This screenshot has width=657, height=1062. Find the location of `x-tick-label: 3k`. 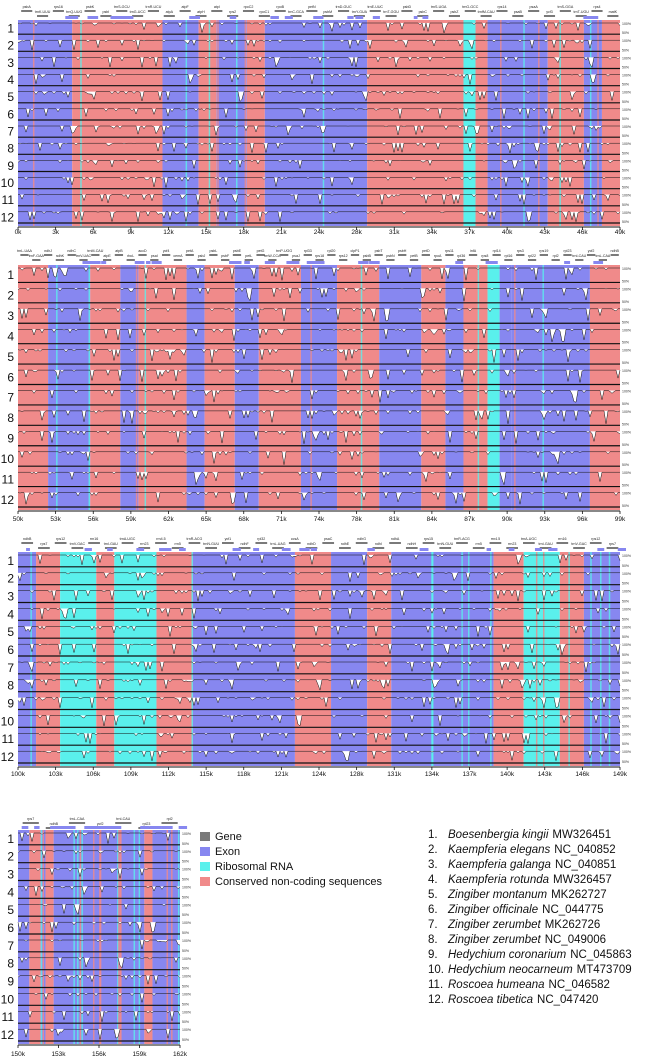

x-tick-label: 3k is located at coordinates (56, 232).